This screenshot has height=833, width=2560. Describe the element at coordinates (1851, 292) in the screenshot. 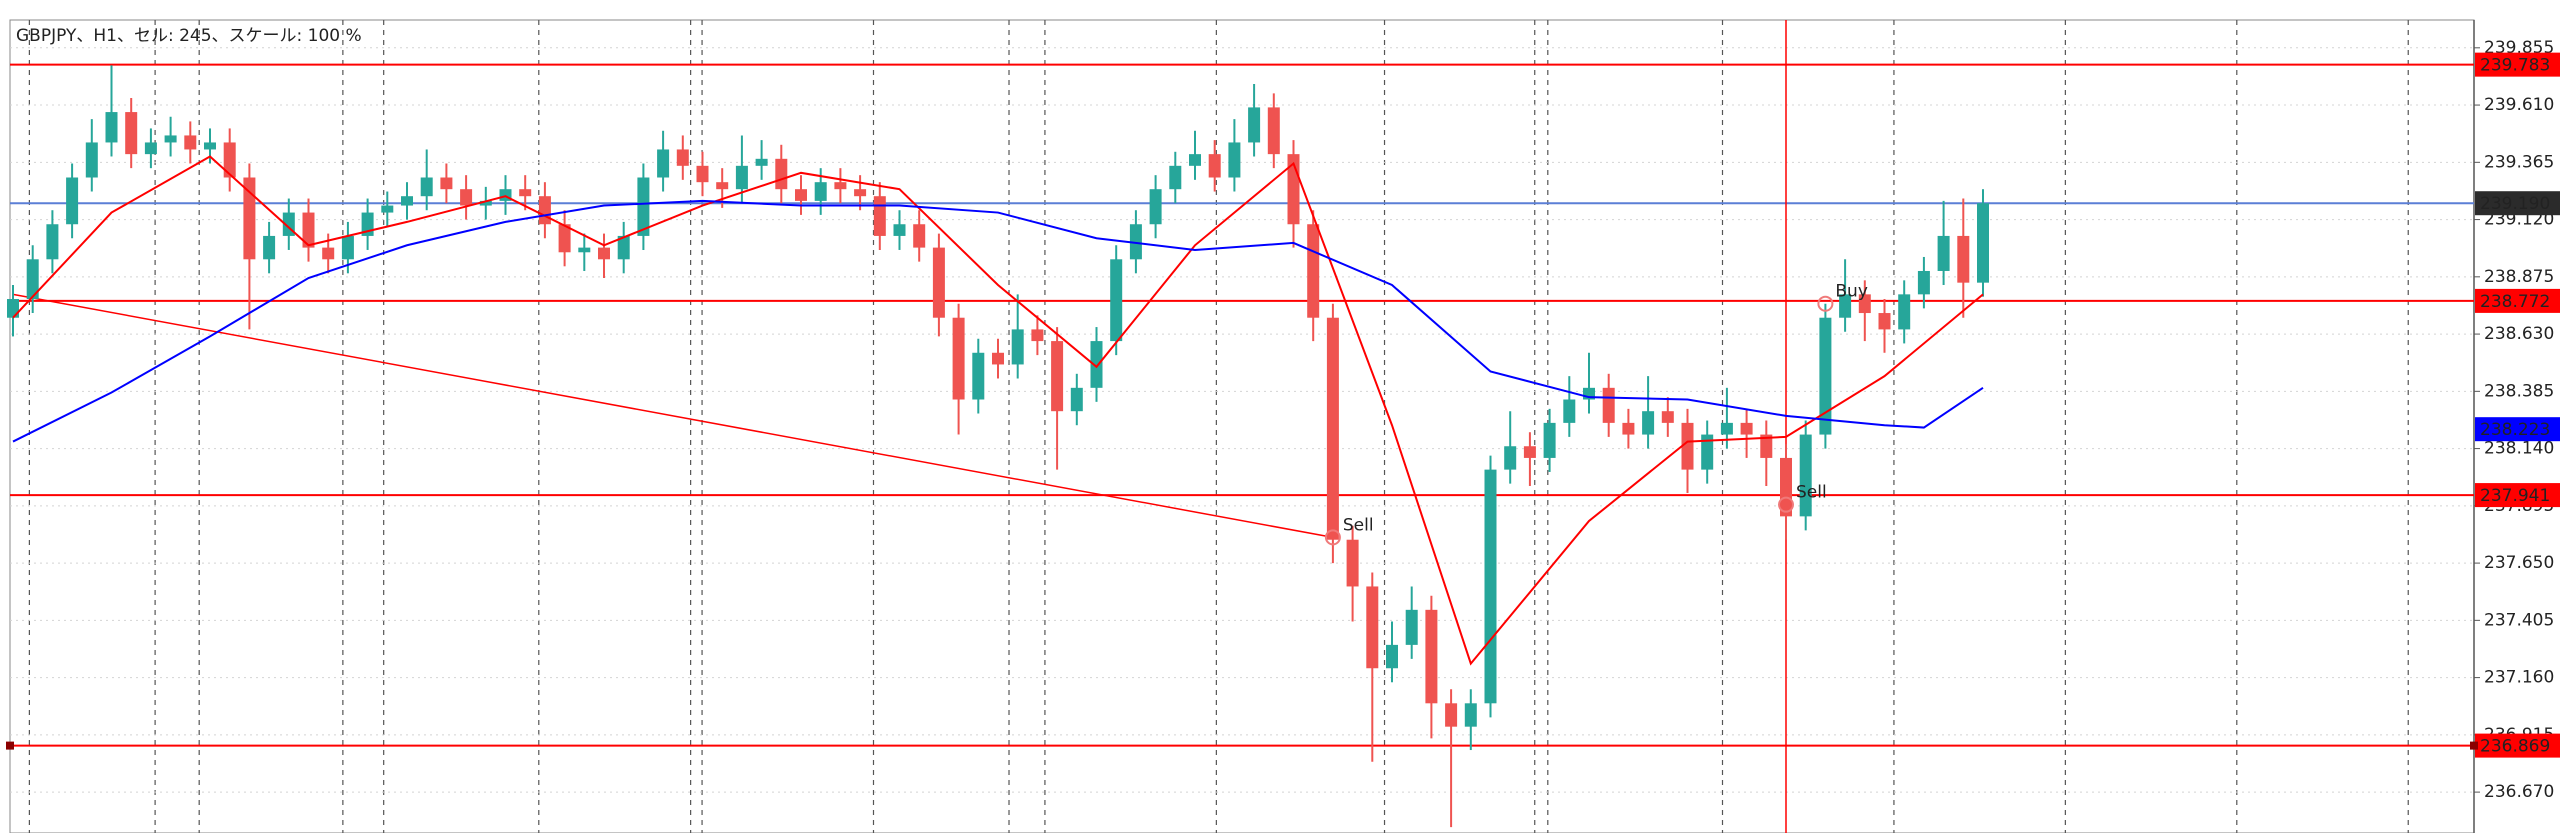

I see `trade-marker-label: Buy` at that location.